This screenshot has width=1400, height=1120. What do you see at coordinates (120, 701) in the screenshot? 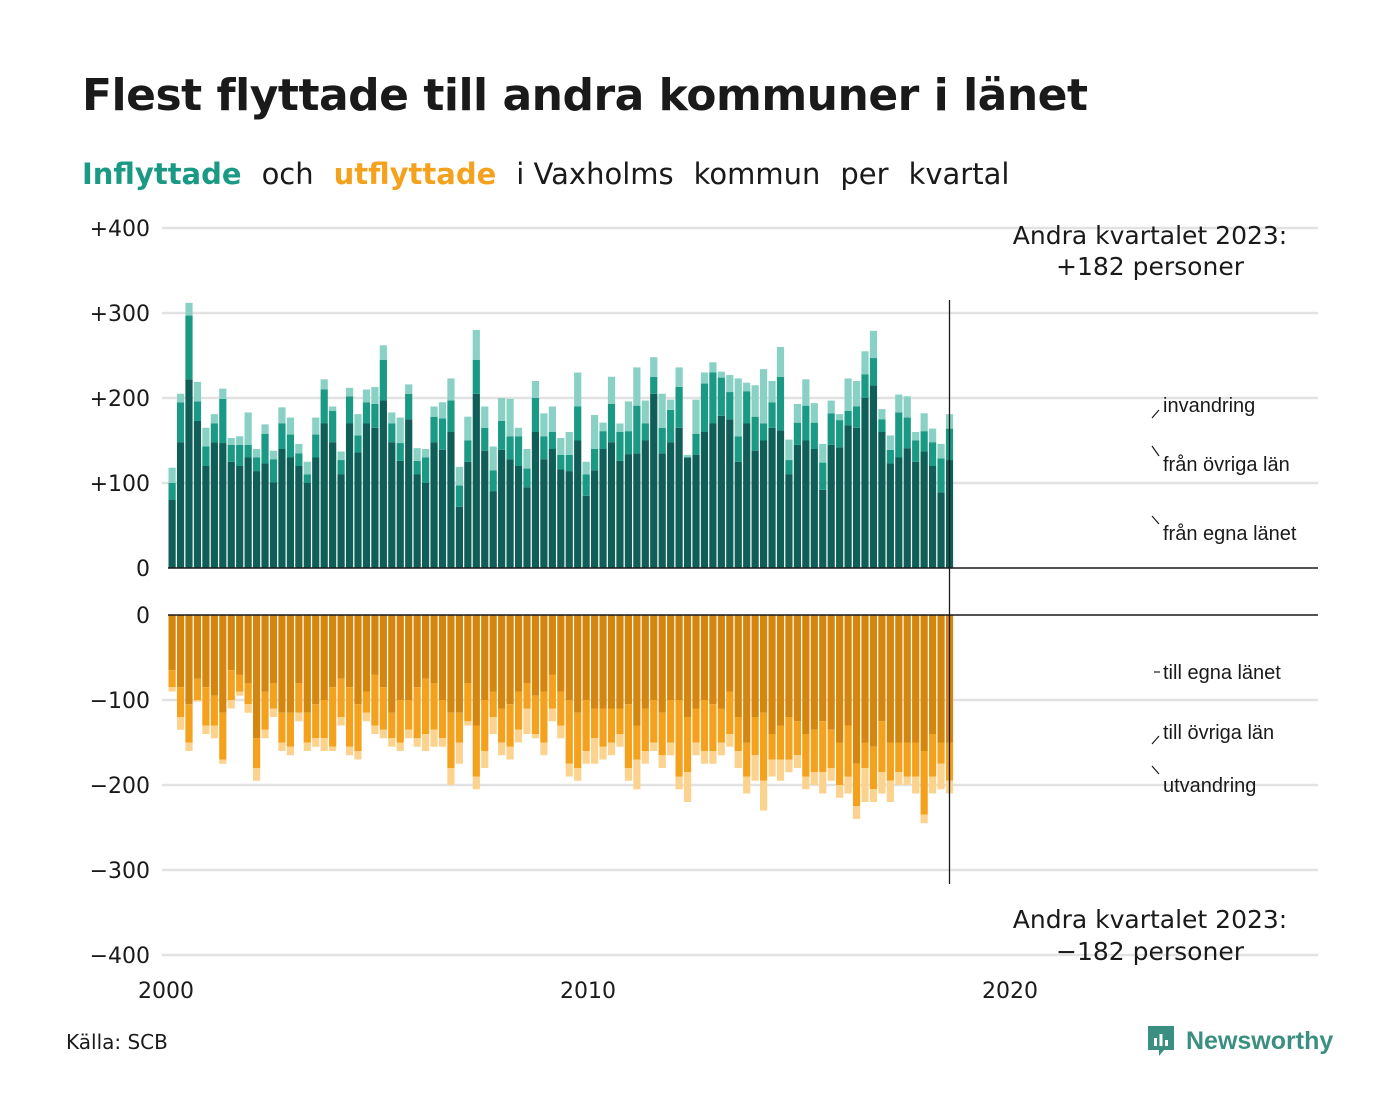
I see `y-tick-label-lower: −100` at bounding box center [120, 701].